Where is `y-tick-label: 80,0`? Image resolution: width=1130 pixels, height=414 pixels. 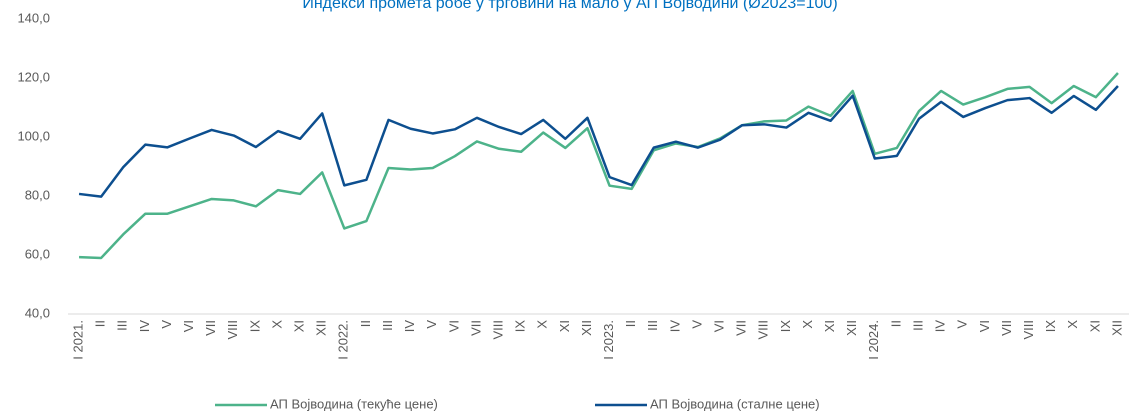
y-tick-label: 80,0 is located at coordinates (37, 194).